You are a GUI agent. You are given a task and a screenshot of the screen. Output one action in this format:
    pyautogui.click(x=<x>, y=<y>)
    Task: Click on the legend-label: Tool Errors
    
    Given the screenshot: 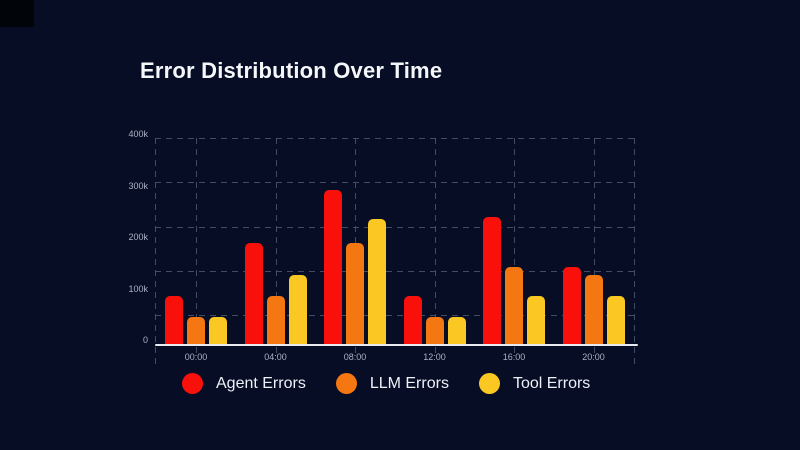 What is the action you would take?
    pyautogui.click(x=551, y=383)
    